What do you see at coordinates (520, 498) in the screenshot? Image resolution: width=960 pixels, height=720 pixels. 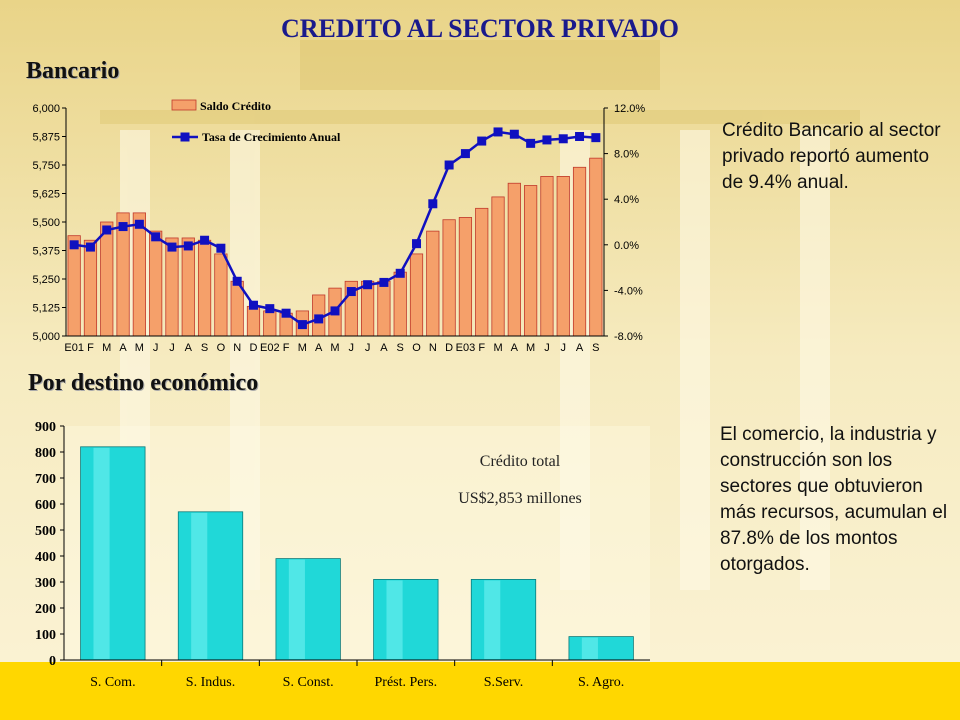 I see `annotation-monto: US$2,853 millones` at bounding box center [520, 498].